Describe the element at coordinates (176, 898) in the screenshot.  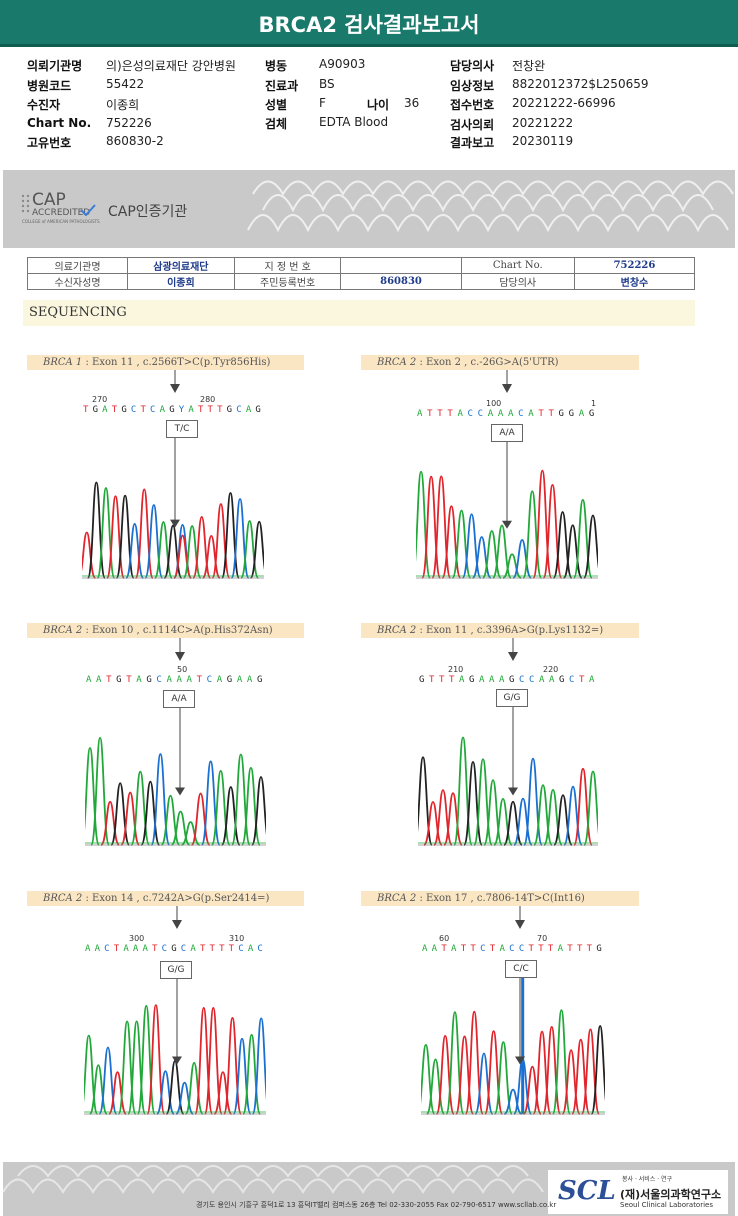
I see `mutation-description: : Exon 14 , c.7242A>G(p.Ser2414=)` at that location.